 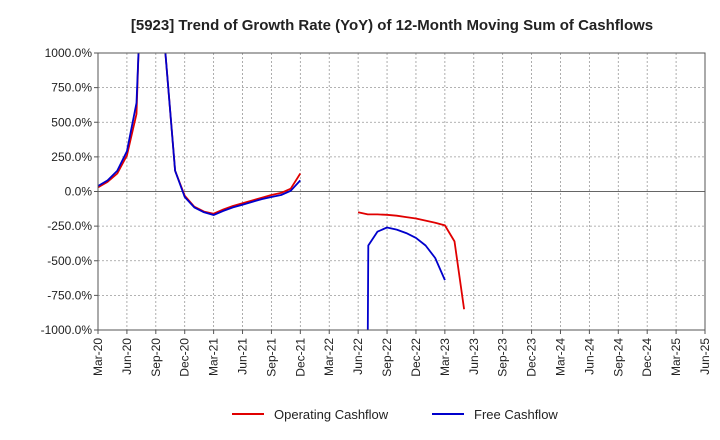 I want to click on x-tick-label: Mar-25, so click(x=676, y=357).